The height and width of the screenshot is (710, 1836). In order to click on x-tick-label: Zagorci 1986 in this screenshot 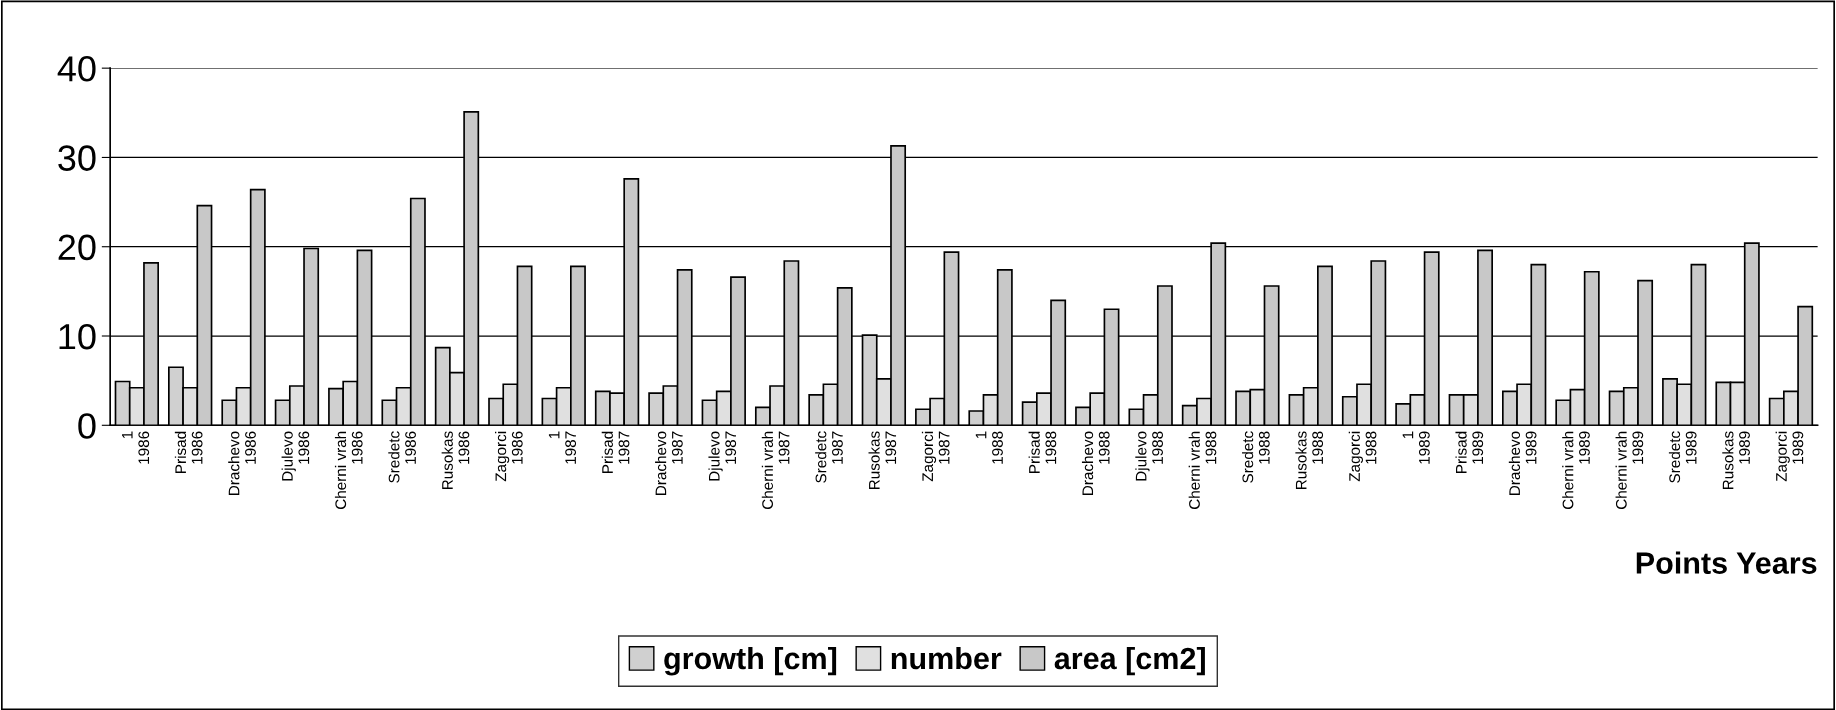, I will do `click(509, 456)`.